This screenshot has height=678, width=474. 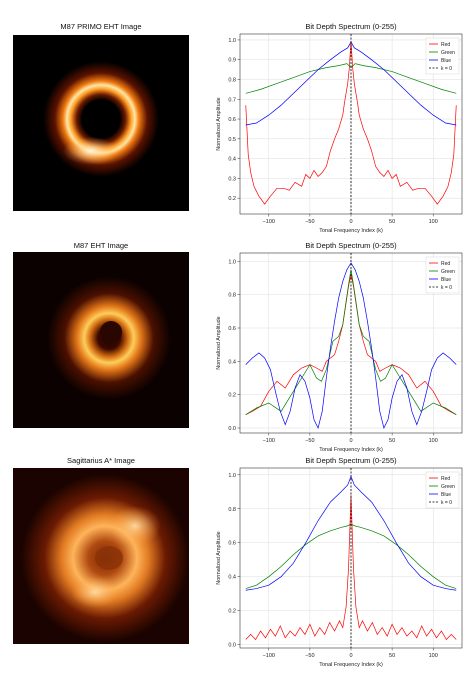 I want to click on sagittarius-a-image, so click(x=101, y=556).